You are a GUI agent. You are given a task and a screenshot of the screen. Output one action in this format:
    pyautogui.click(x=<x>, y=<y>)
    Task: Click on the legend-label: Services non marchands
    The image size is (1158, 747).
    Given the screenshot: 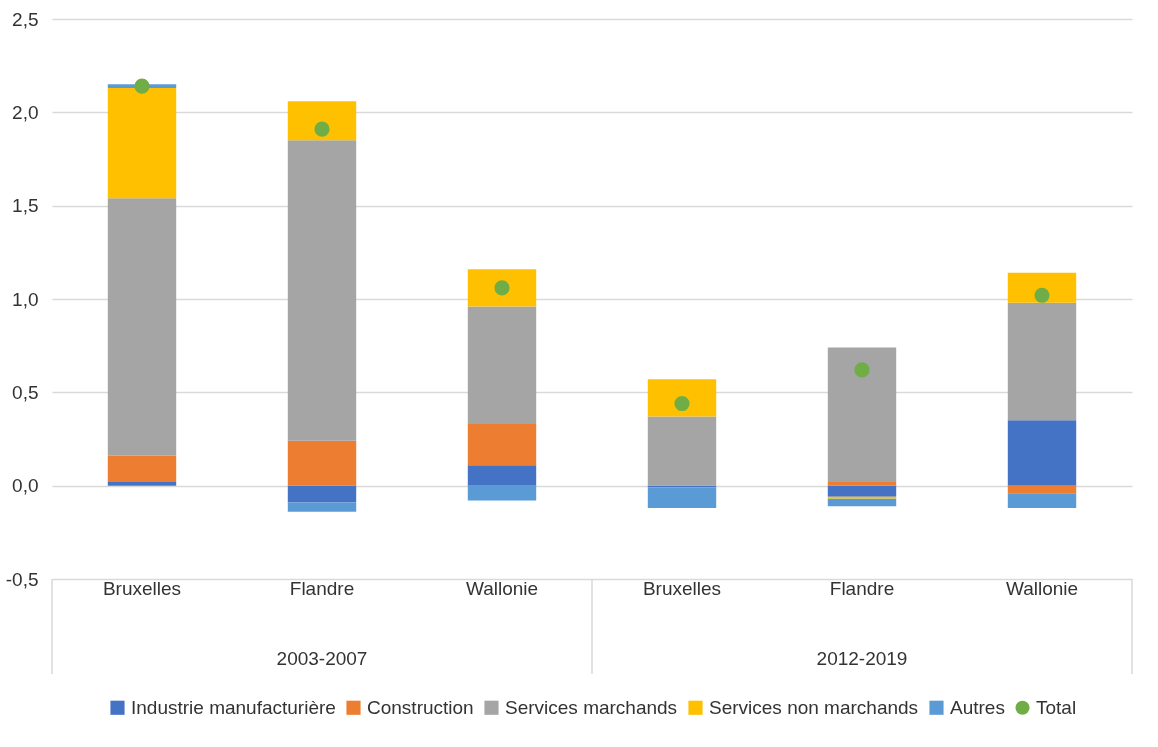 What is the action you would take?
    pyautogui.click(x=814, y=707)
    